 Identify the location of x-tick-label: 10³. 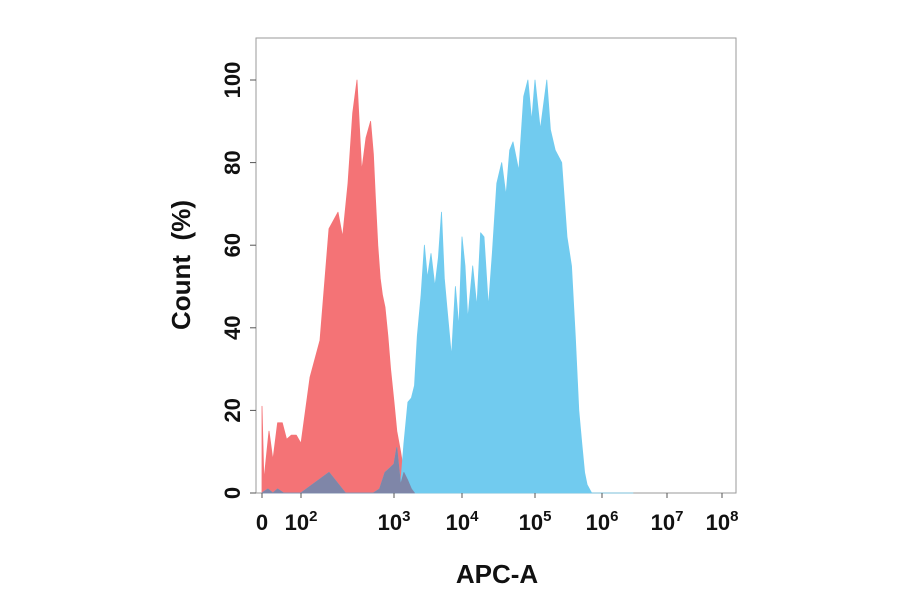
(394, 521).